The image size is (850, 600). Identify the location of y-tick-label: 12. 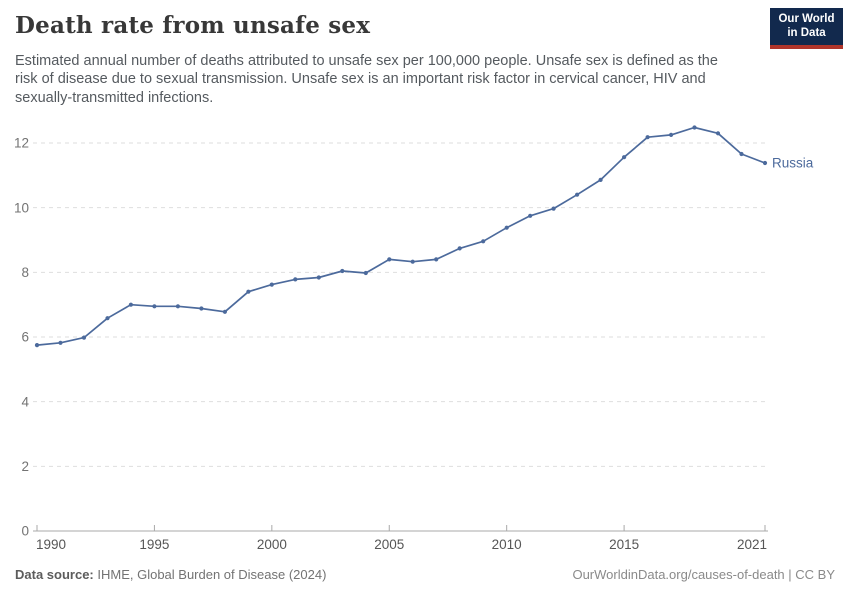
(21, 143).